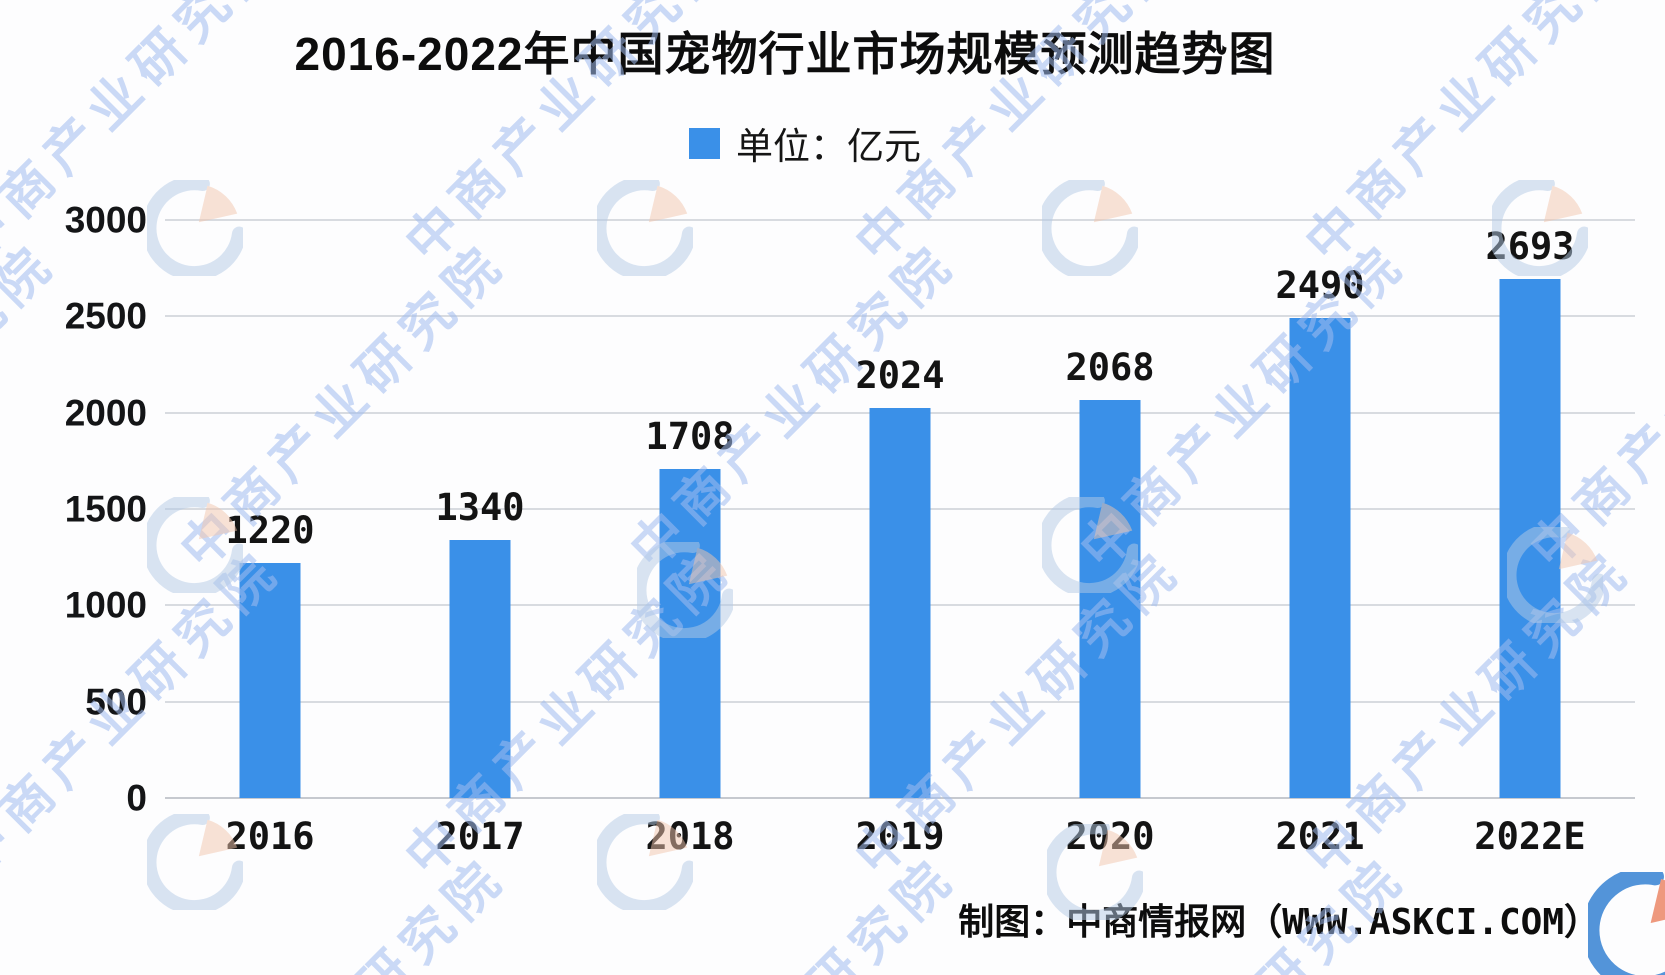 The height and width of the screenshot is (975, 1665). I want to click on value-label-2017: 1340, so click(480, 507).